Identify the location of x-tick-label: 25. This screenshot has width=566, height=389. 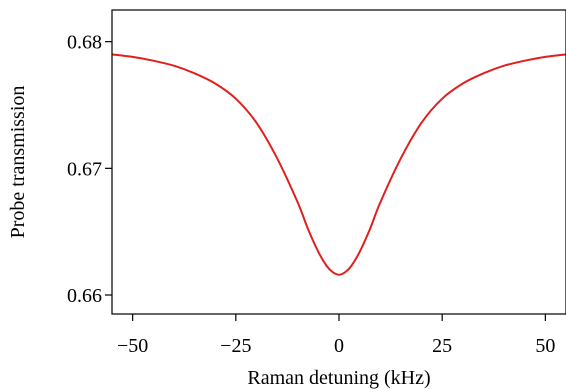
(442, 346).